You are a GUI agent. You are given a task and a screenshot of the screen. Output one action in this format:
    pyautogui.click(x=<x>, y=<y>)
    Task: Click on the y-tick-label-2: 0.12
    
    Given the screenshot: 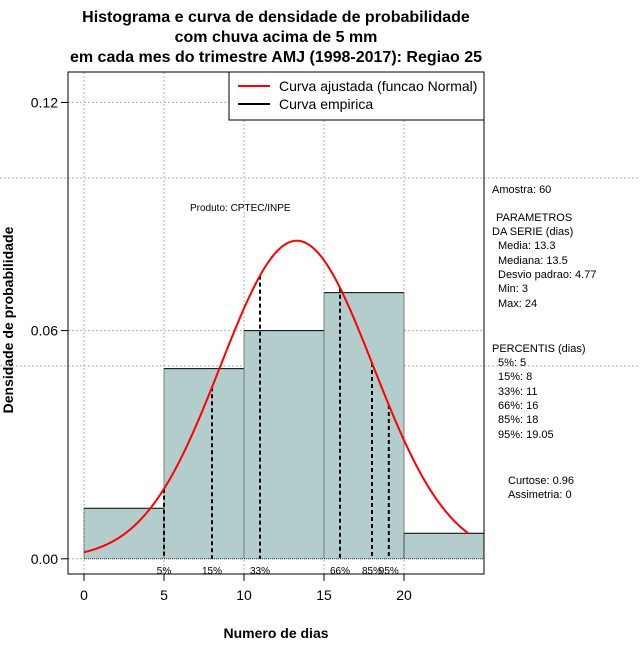 What is the action you would take?
    pyautogui.click(x=44, y=102)
    